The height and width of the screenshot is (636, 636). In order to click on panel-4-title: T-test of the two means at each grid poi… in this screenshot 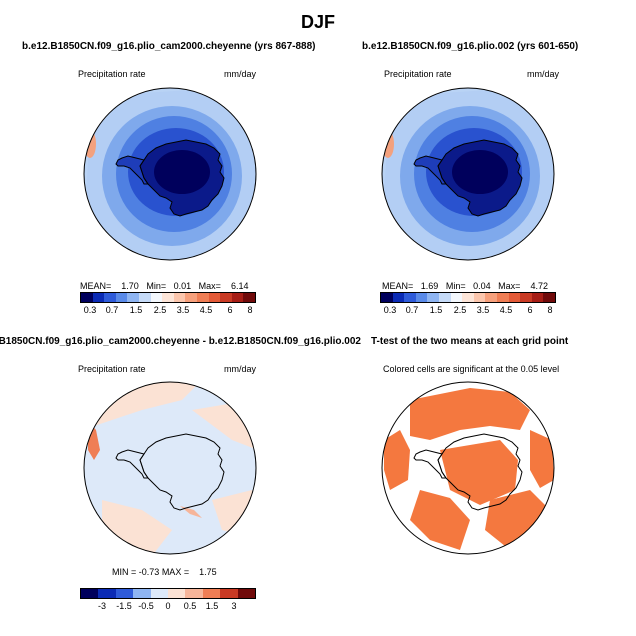, I will do `click(470, 341)`.